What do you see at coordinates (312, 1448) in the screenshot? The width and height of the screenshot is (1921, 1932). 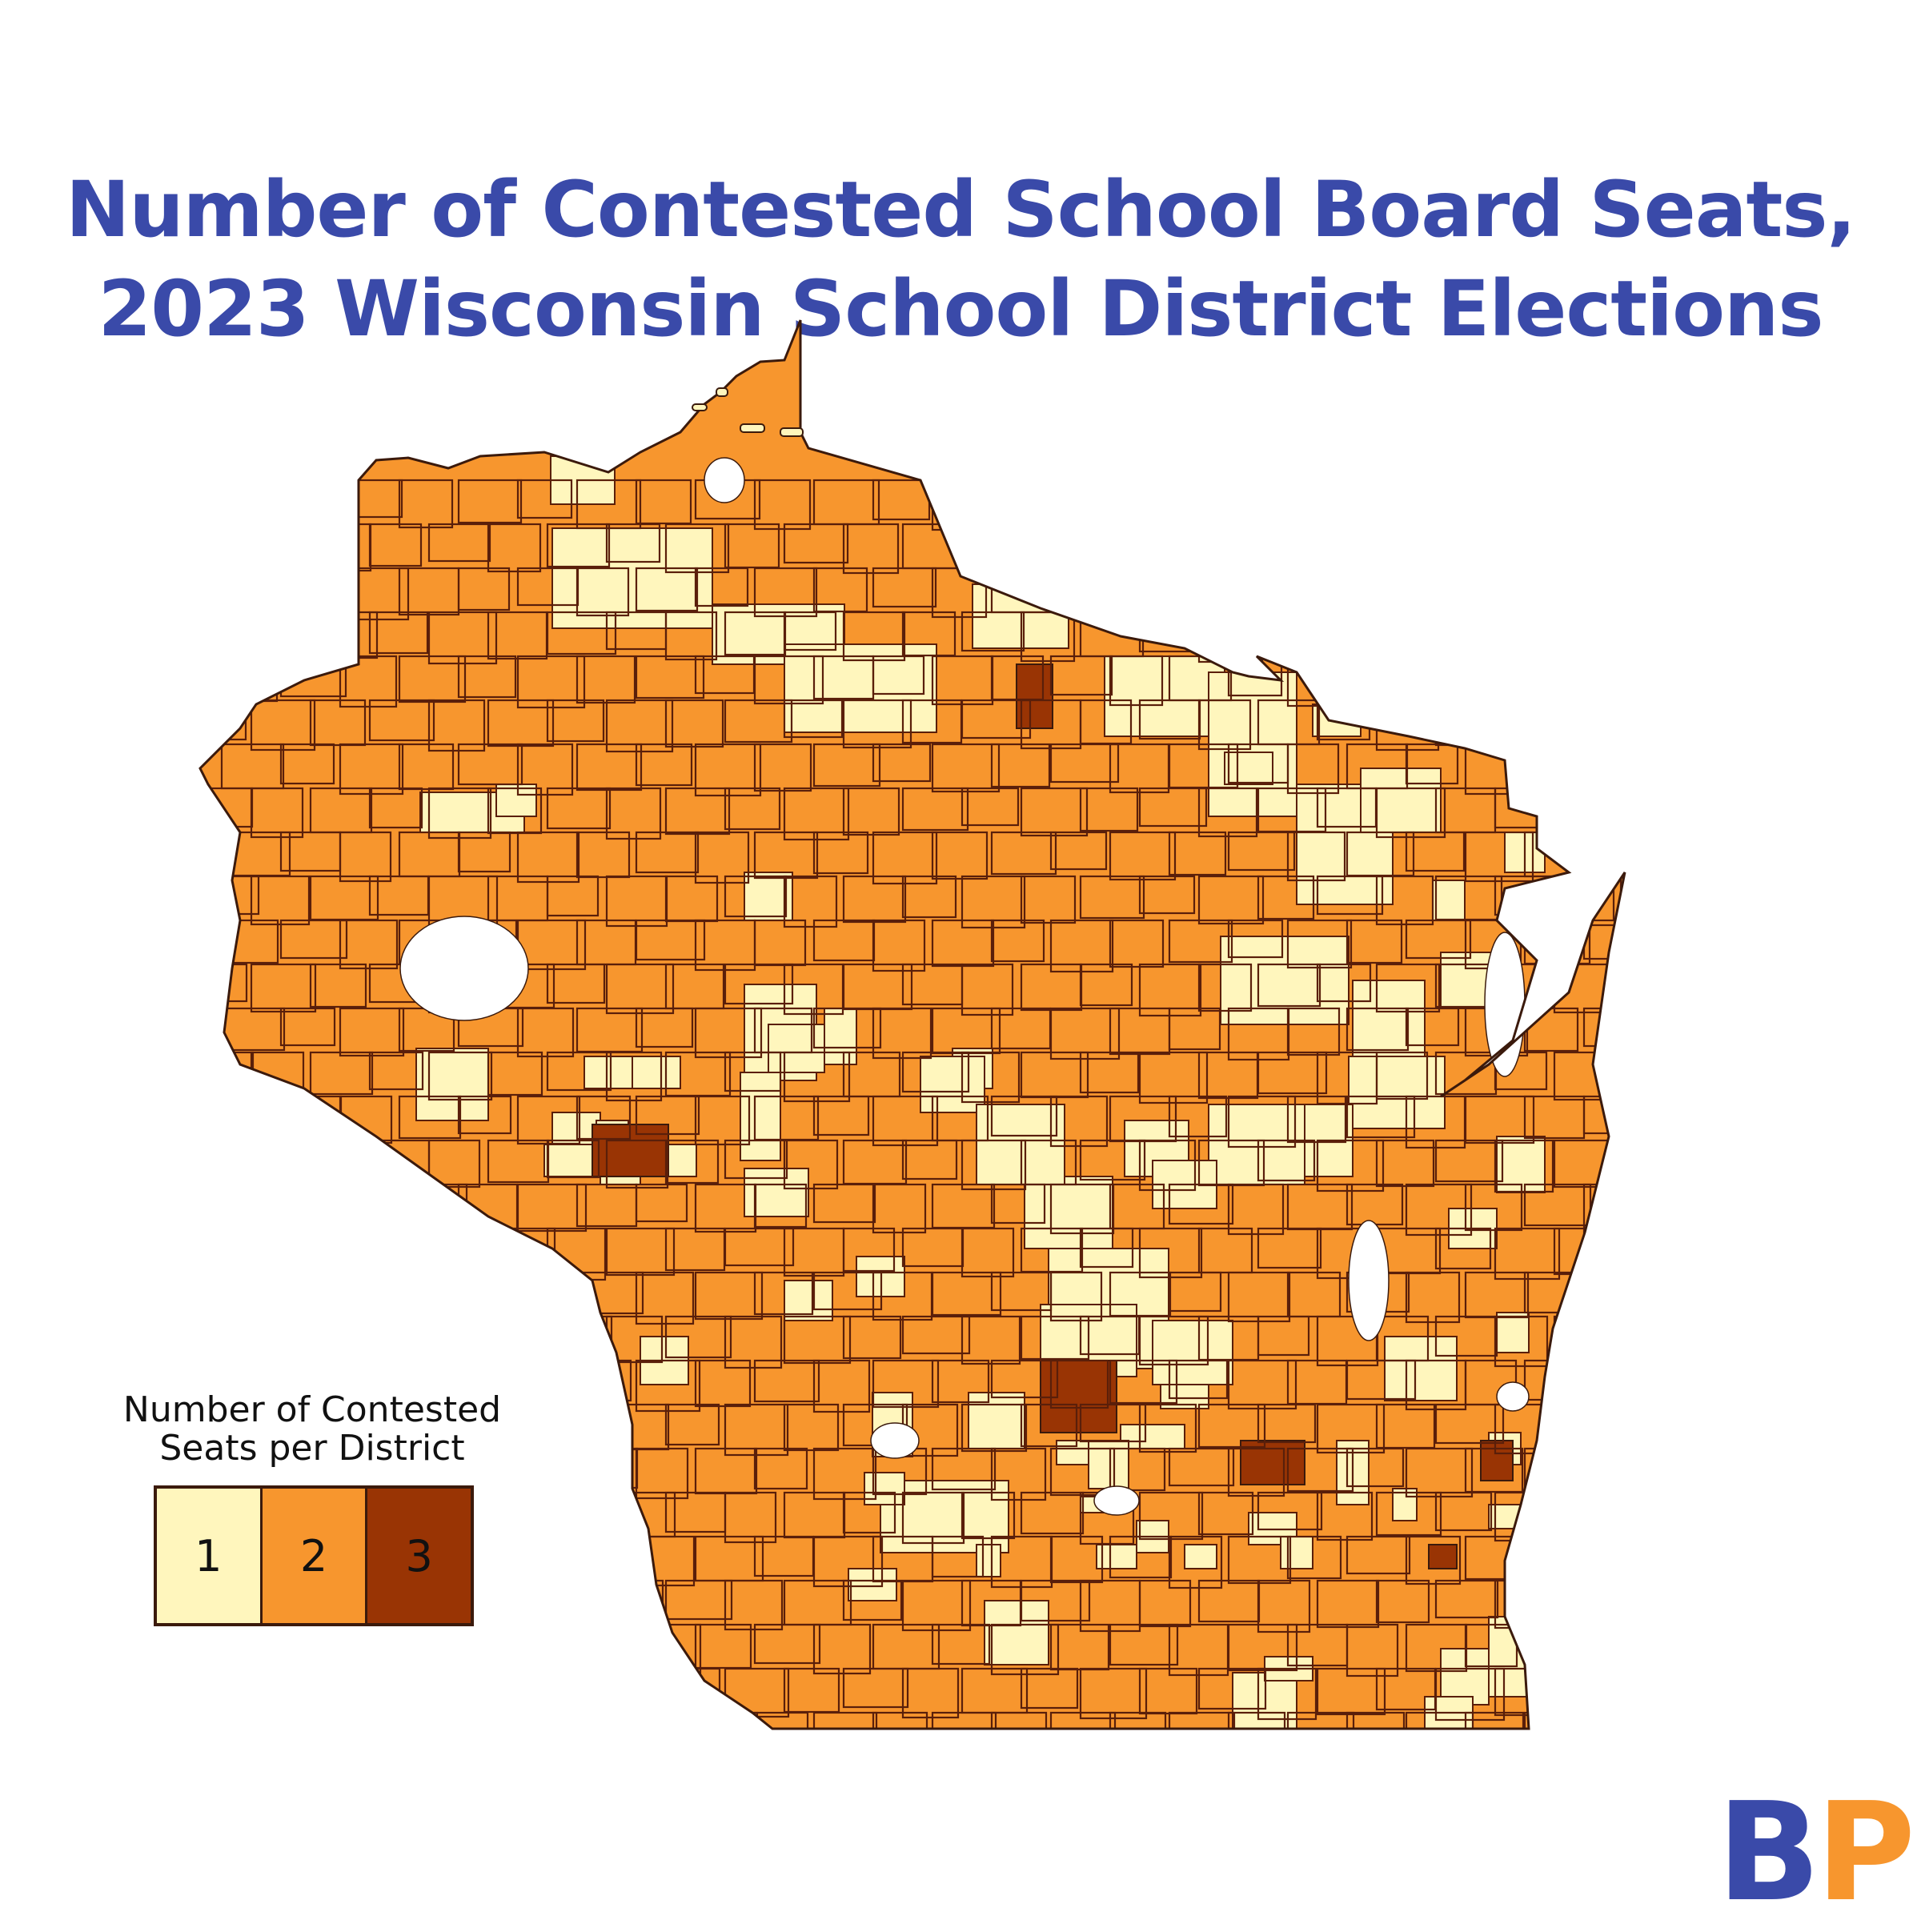 I see `legend-title-line-2: Seats per District` at bounding box center [312, 1448].